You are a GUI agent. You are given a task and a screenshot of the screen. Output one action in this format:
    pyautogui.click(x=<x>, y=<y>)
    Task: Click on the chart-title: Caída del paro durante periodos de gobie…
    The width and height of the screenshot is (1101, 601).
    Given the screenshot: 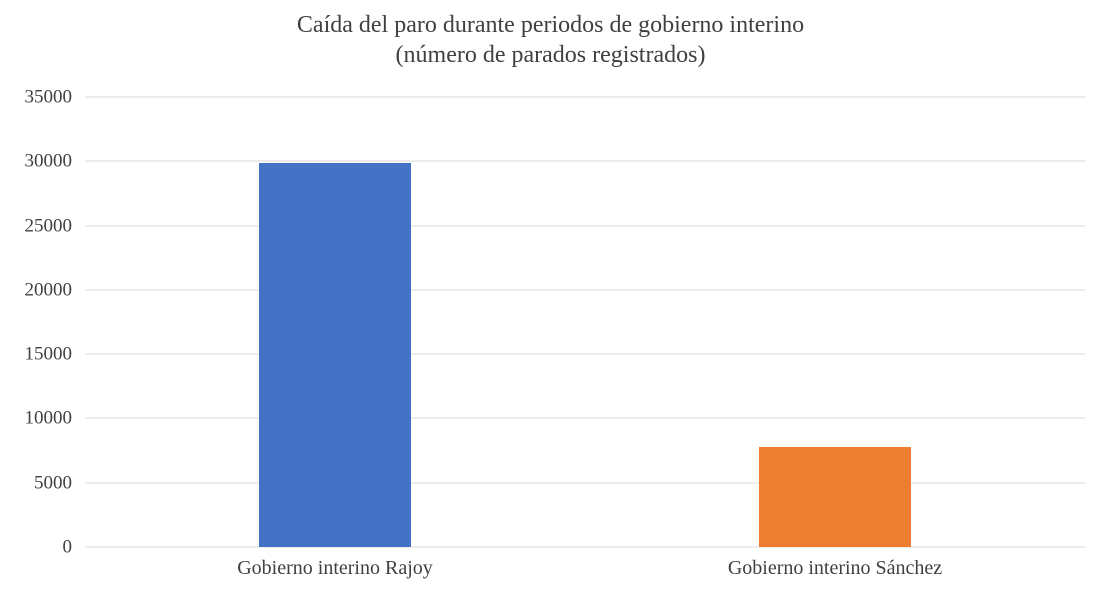 What is the action you would take?
    pyautogui.click(x=550, y=25)
    